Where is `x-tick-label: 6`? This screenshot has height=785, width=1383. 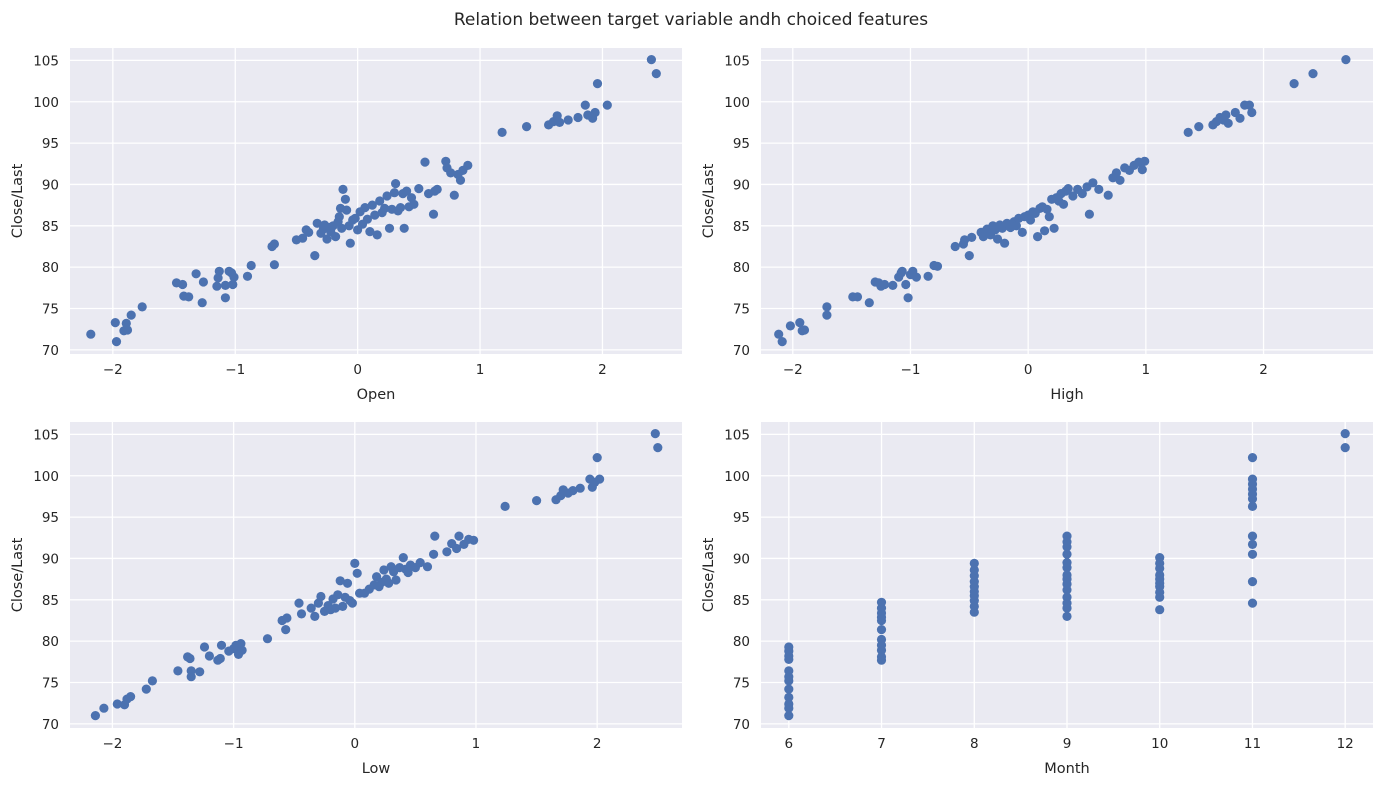
x-tick-label: 6 is located at coordinates (789, 744).